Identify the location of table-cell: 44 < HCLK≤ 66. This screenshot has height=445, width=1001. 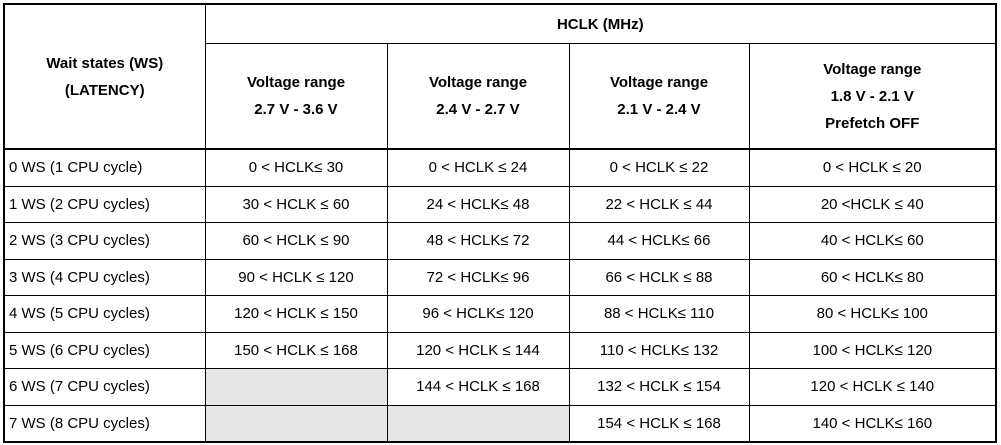
(659, 241).